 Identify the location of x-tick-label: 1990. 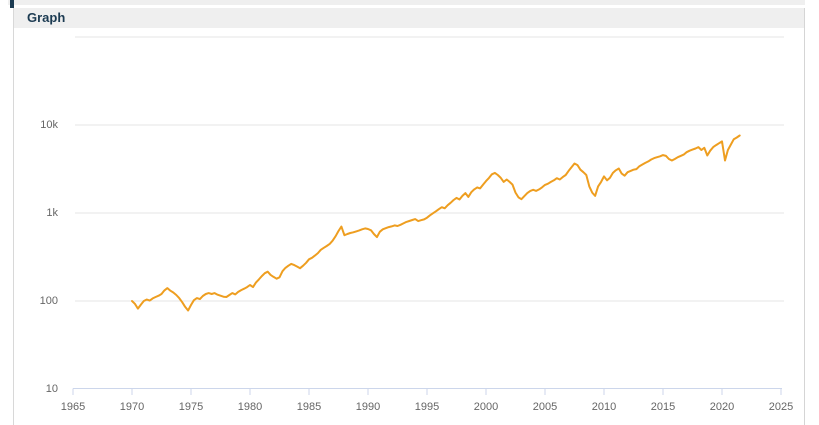
(368, 407).